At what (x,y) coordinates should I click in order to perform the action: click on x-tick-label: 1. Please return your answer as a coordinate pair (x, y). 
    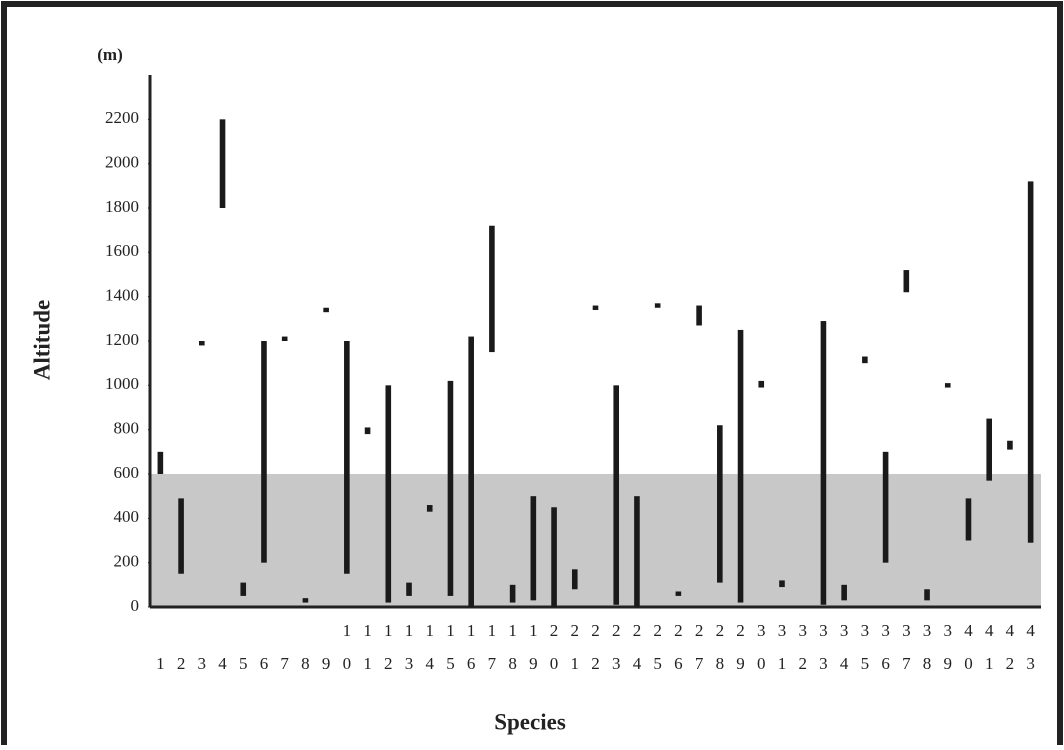
    Looking at the image, I should click on (160, 663).